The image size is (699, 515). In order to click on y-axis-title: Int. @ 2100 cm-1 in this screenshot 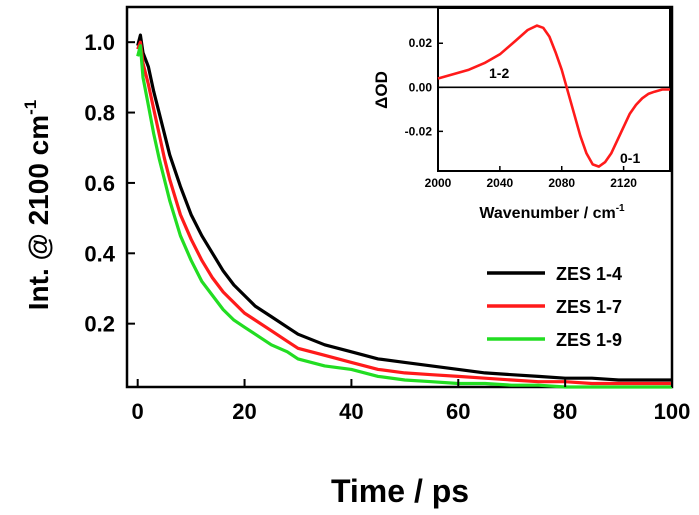, I will do `click(37, 205)`.